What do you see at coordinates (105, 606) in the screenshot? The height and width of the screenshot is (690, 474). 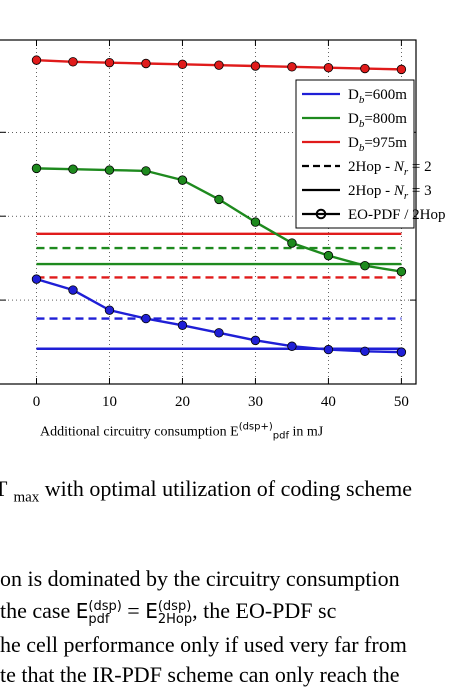 I see `math-e1-sup: (dsp)` at bounding box center [105, 606].